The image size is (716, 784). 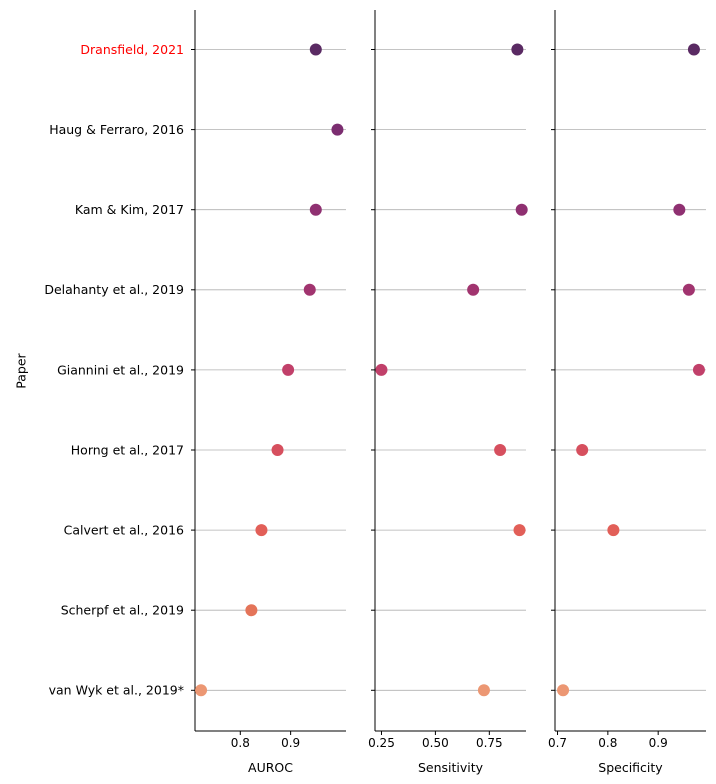 What do you see at coordinates (116, 690) in the screenshot?
I see `paper-label: van Wyk et al., 2019*` at bounding box center [116, 690].